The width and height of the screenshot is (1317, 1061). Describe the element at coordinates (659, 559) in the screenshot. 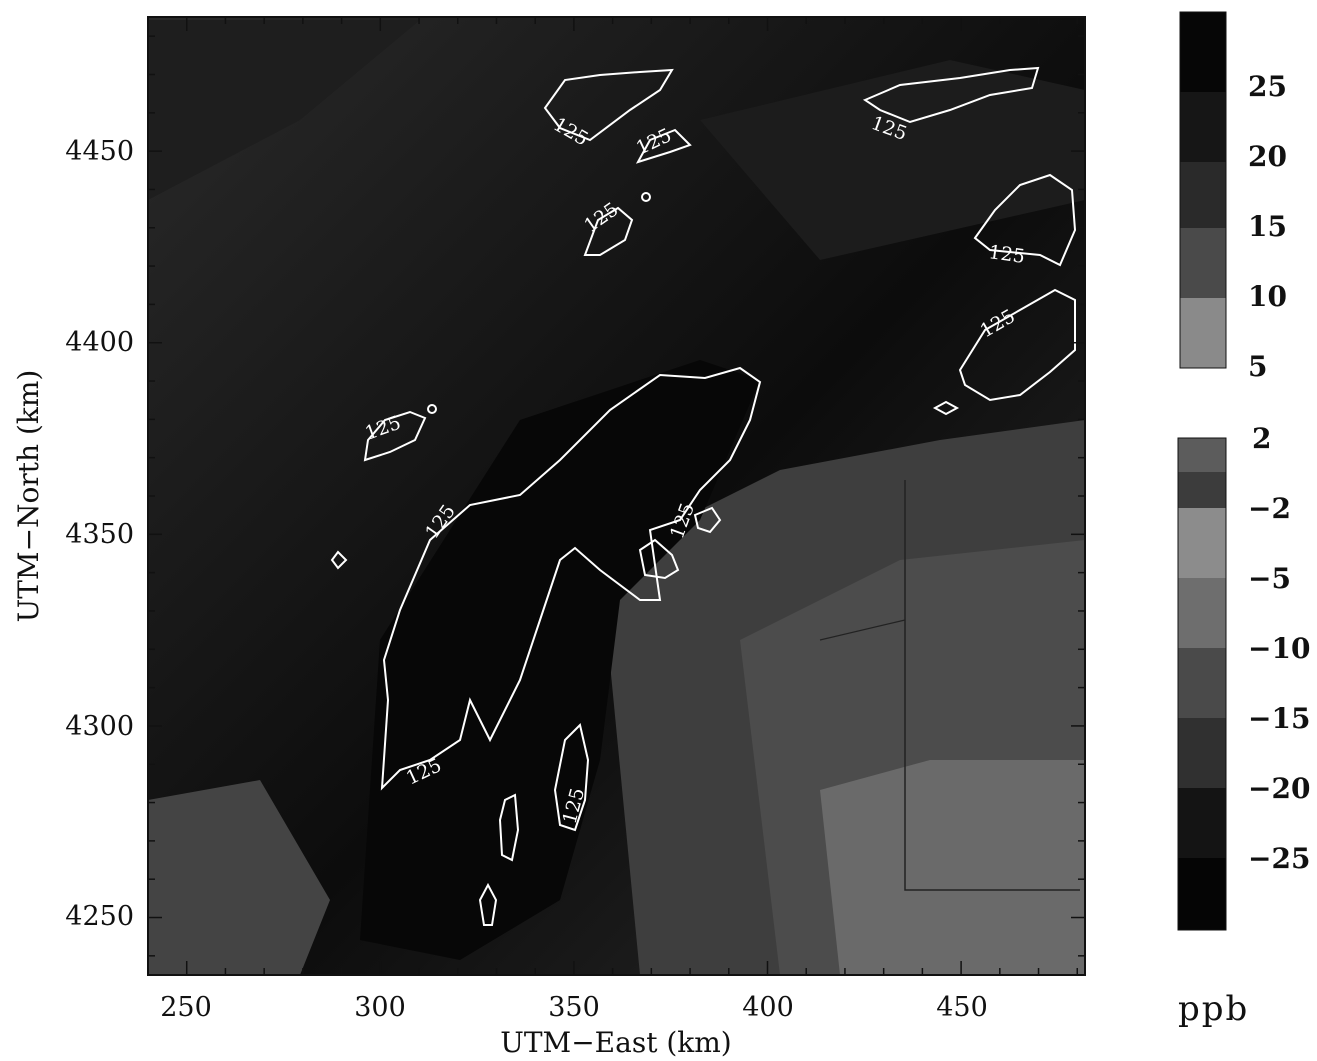

I see `contour-center-inner` at that location.